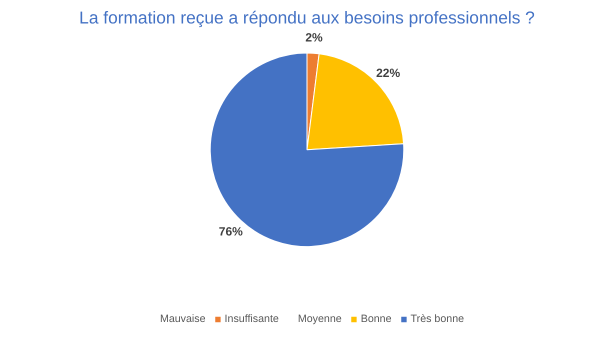  What do you see at coordinates (437, 319) in the screenshot?
I see `legend-label: Très bonne` at bounding box center [437, 319].